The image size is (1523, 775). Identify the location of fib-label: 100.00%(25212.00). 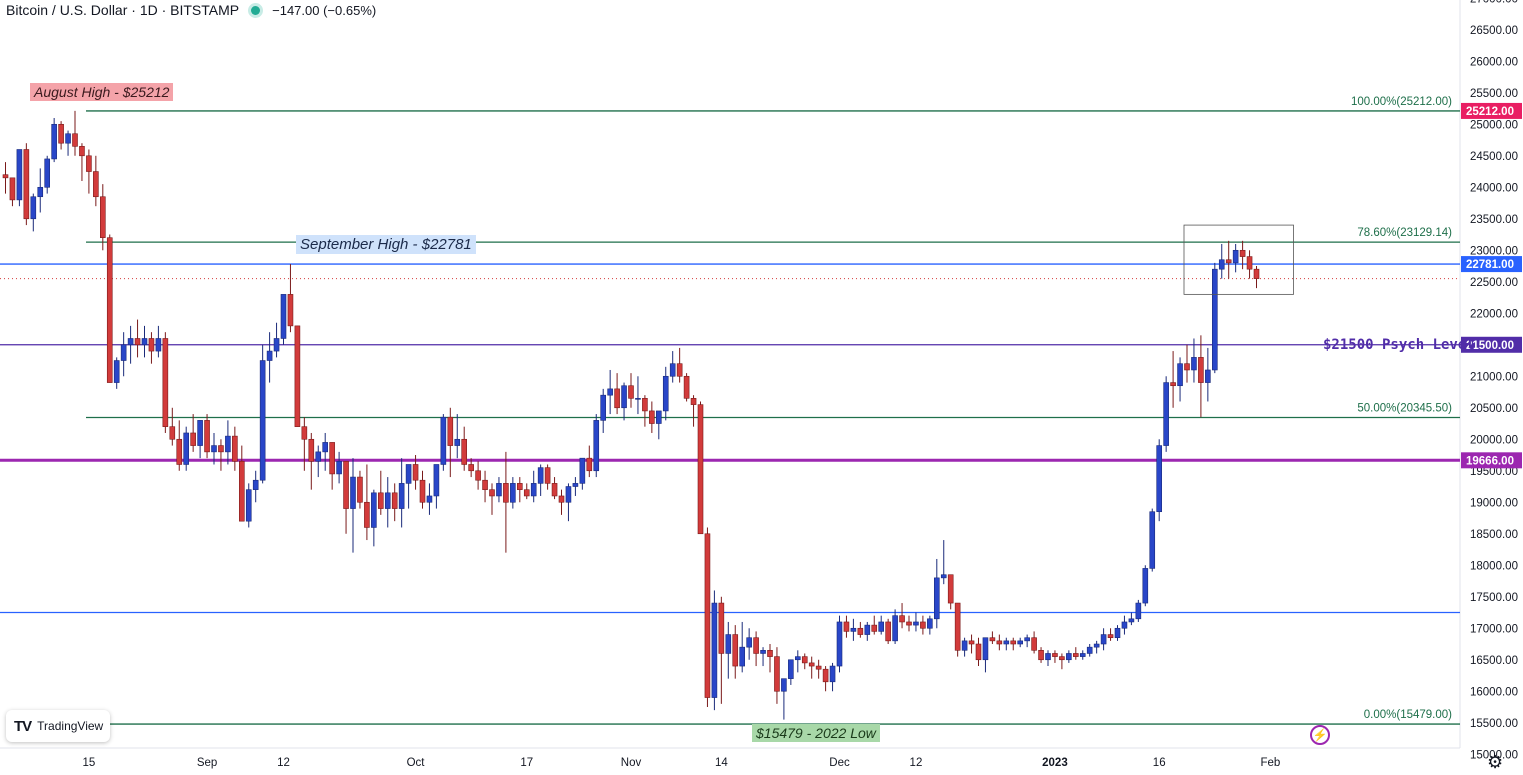
(1401, 102).